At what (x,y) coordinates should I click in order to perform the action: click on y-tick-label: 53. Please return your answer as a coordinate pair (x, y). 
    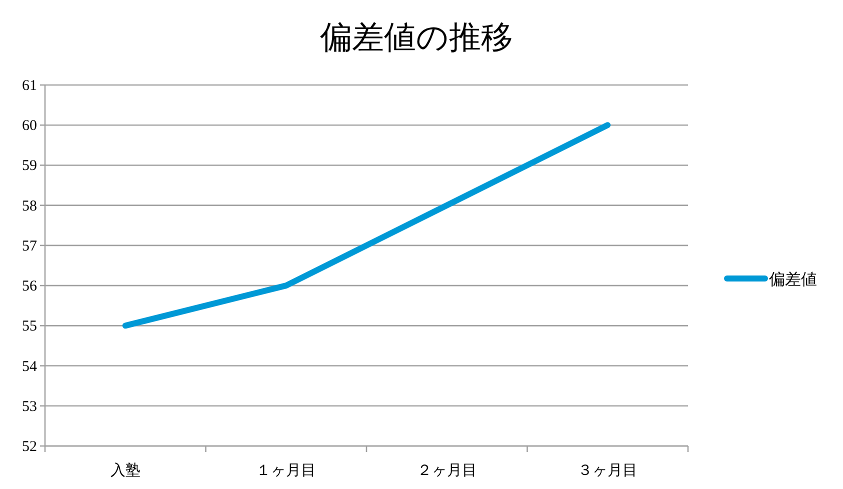
    Looking at the image, I should click on (29, 406).